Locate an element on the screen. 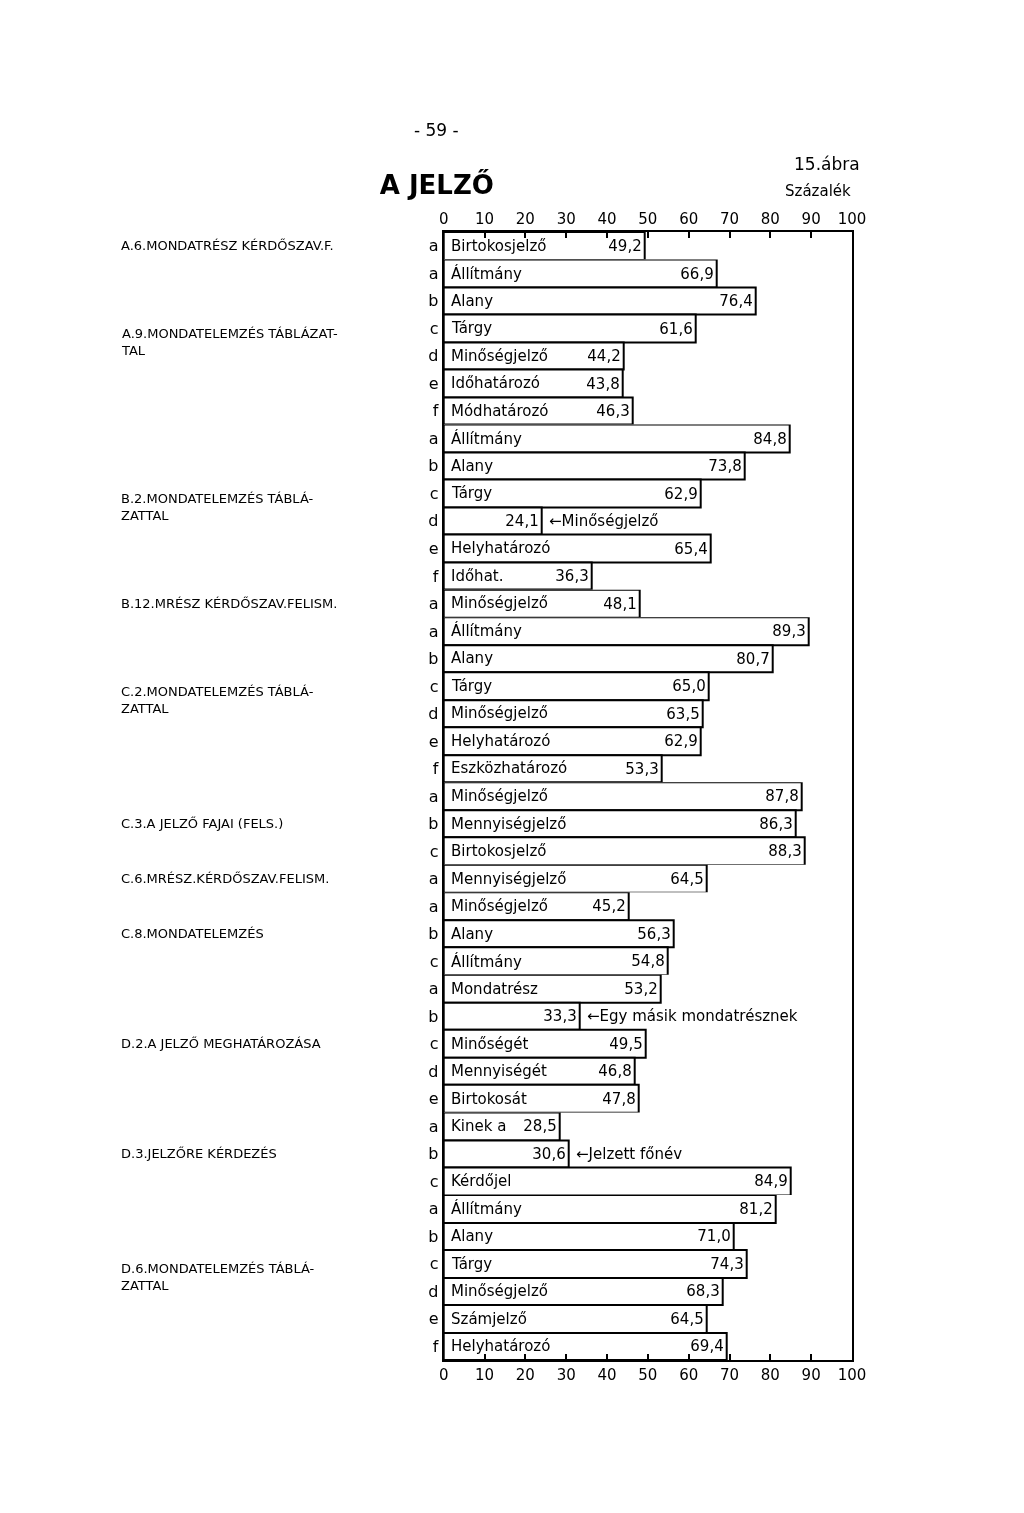 Image resolution: width=1024 pixels, height=1513 pixels. annotation: Eszközhatározó is located at coordinates (509, 768).